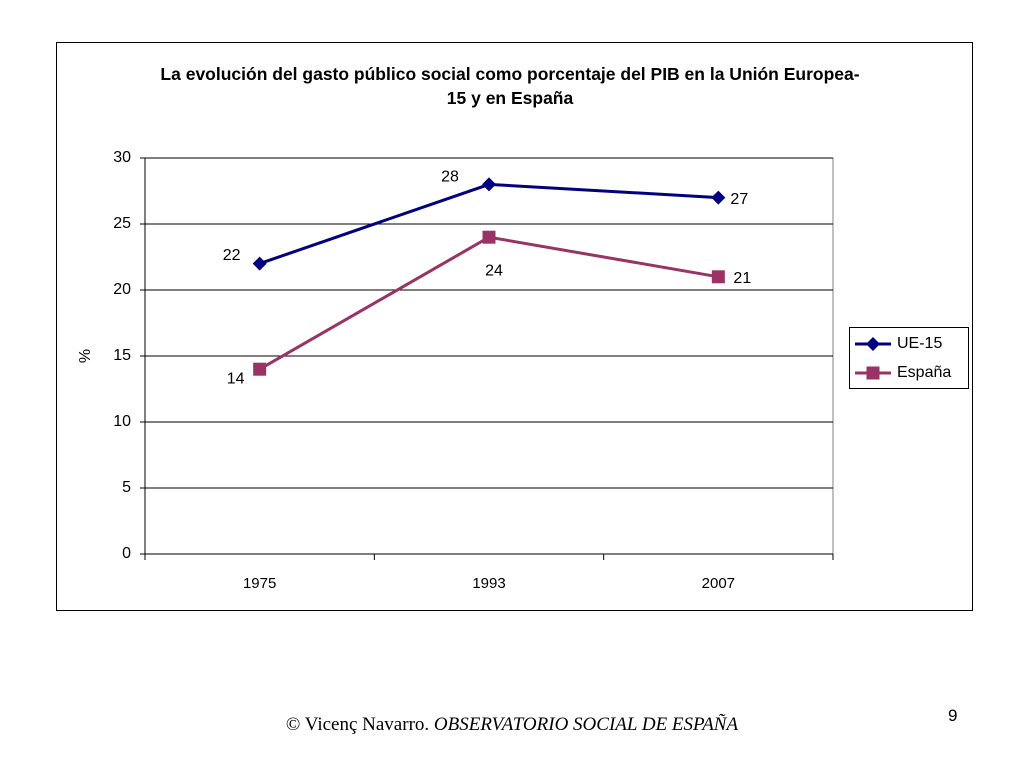 The height and width of the screenshot is (768, 1024). What do you see at coordinates (919, 343) in the screenshot?
I see `legend-label: UE-15` at bounding box center [919, 343].